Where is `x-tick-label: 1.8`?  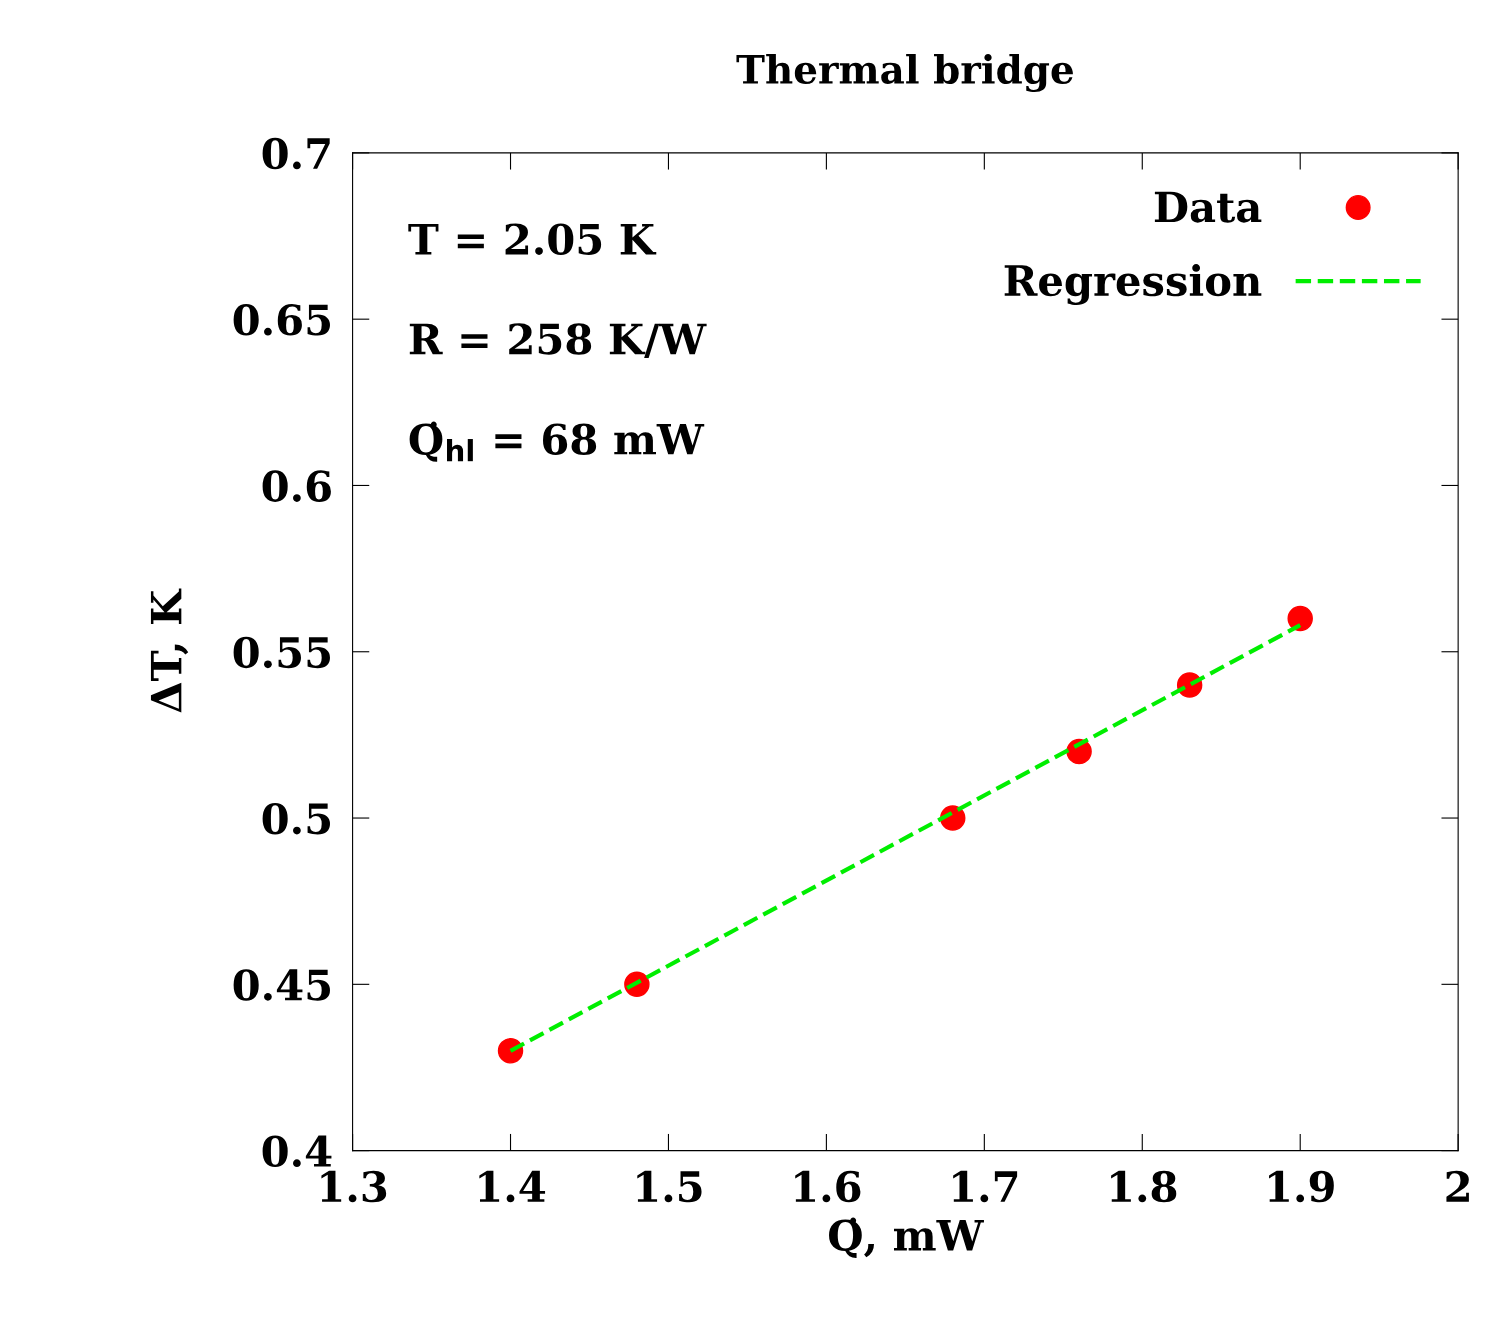
x-tick-label: 1.8 is located at coordinates (1144, 1186).